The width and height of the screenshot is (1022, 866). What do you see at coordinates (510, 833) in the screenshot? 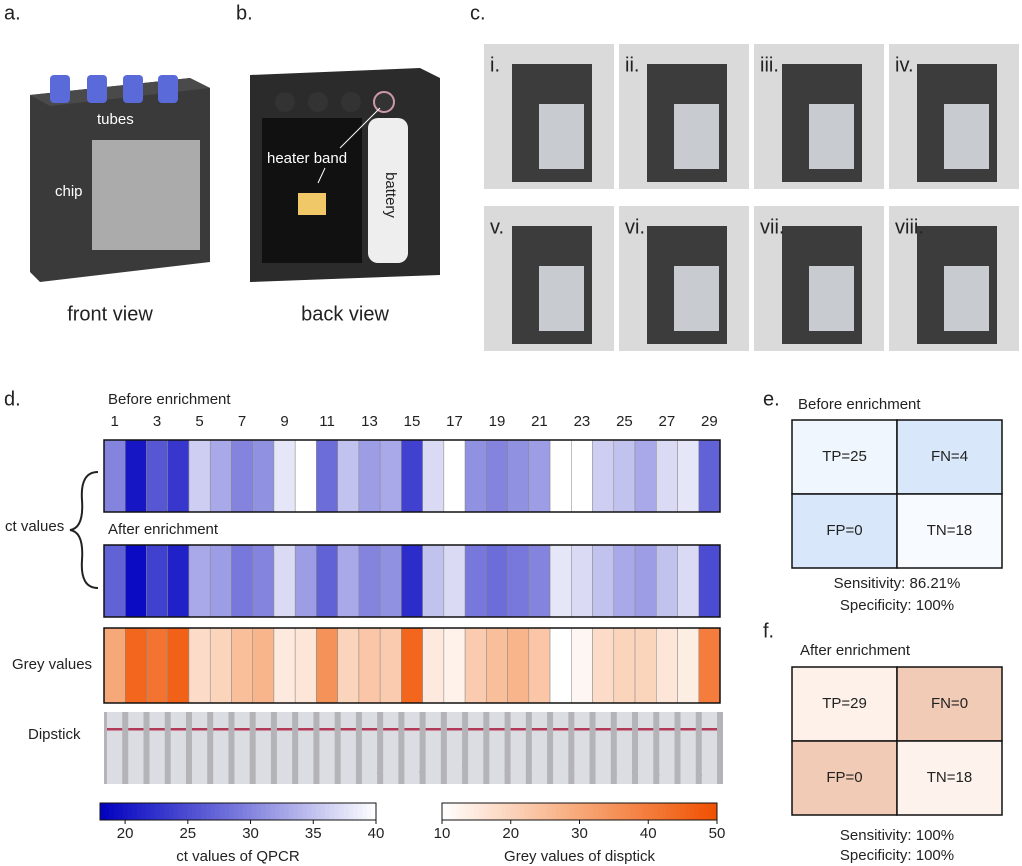
I see `colorbar-tick-label: 20` at bounding box center [510, 833].